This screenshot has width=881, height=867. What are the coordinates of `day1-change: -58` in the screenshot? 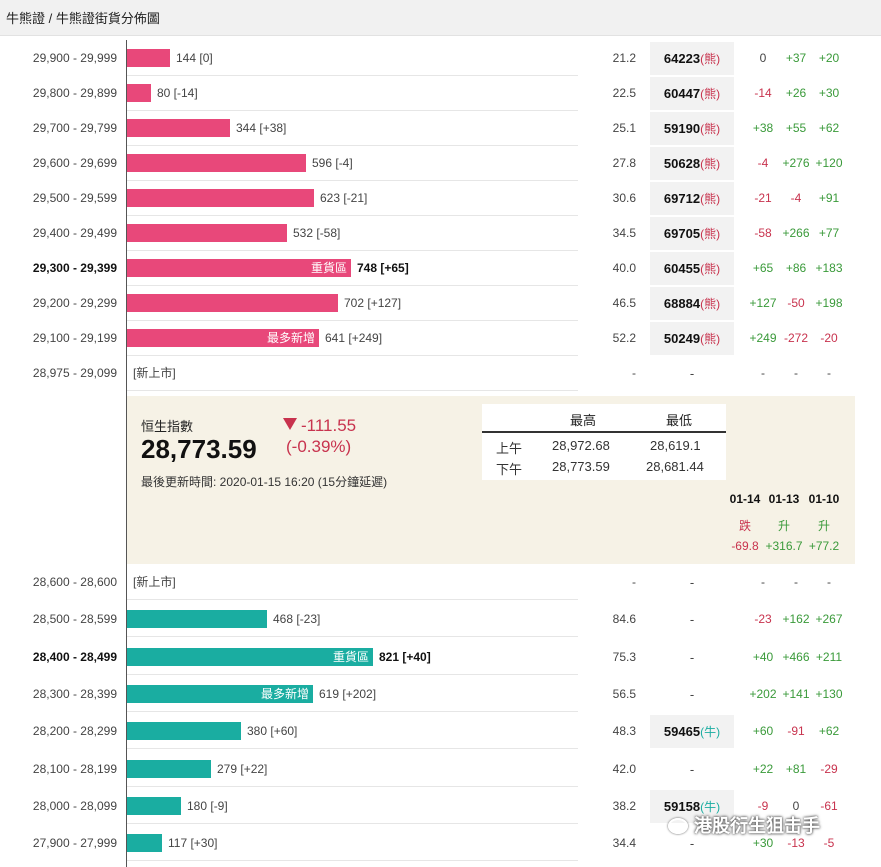 It's located at (763, 233).